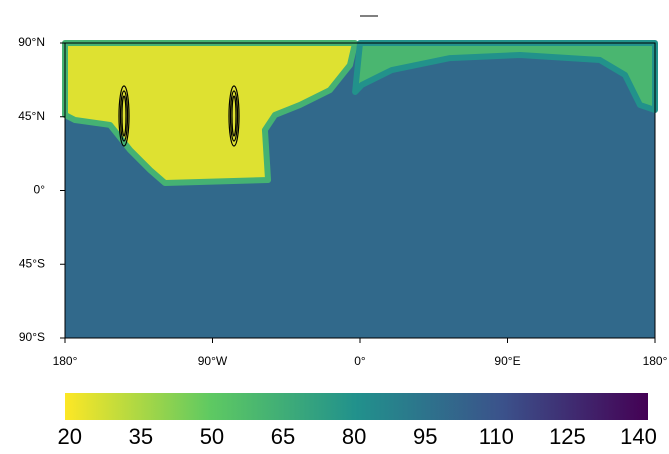  Describe the element at coordinates (638, 436) in the screenshot. I see `colorbar-tick-label: 140` at that location.